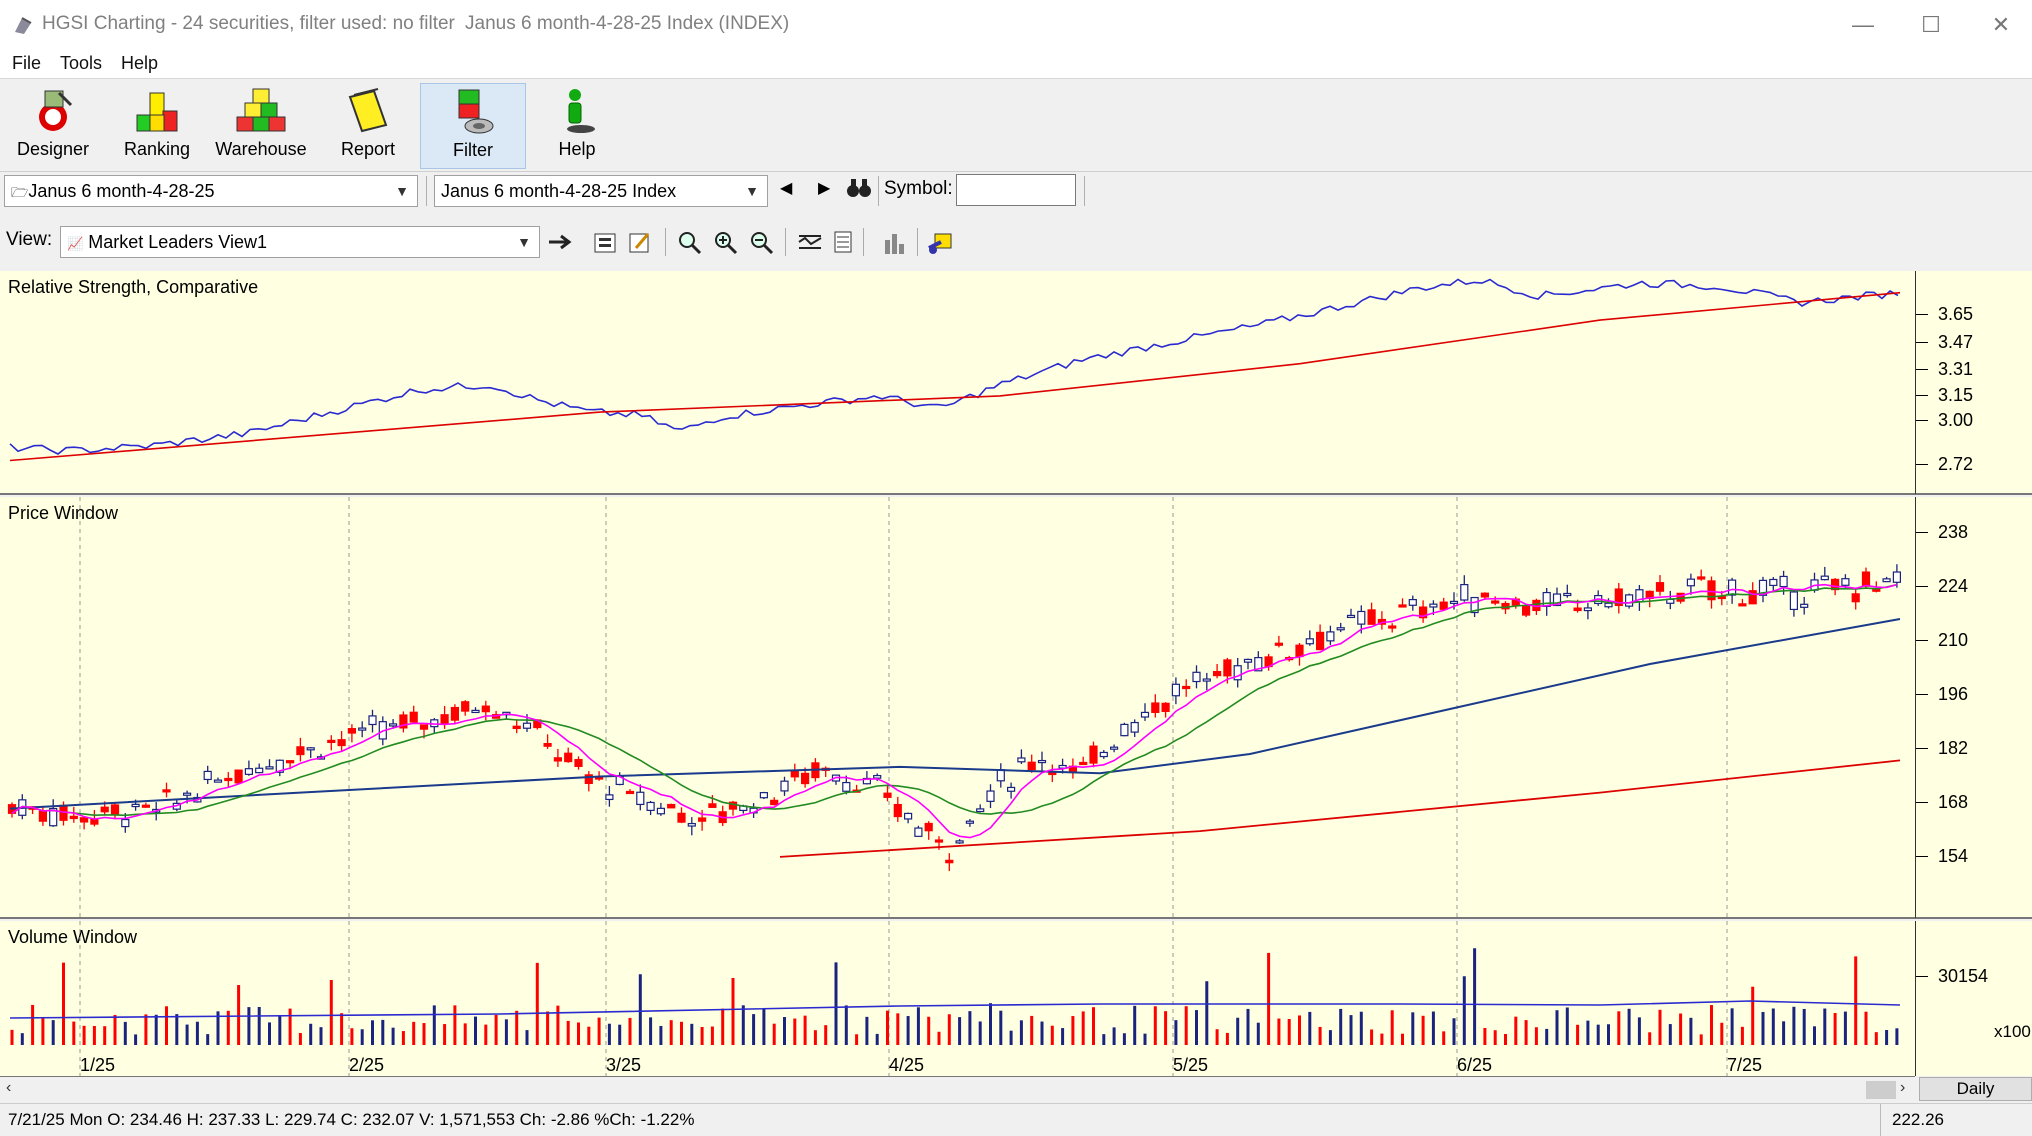 The image size is (2032, 1136). What do you see at coordinates (9, 1087) in the screenshot?
I see `scroll-left-arrow: ‹` at bounding box center [9, 1087].